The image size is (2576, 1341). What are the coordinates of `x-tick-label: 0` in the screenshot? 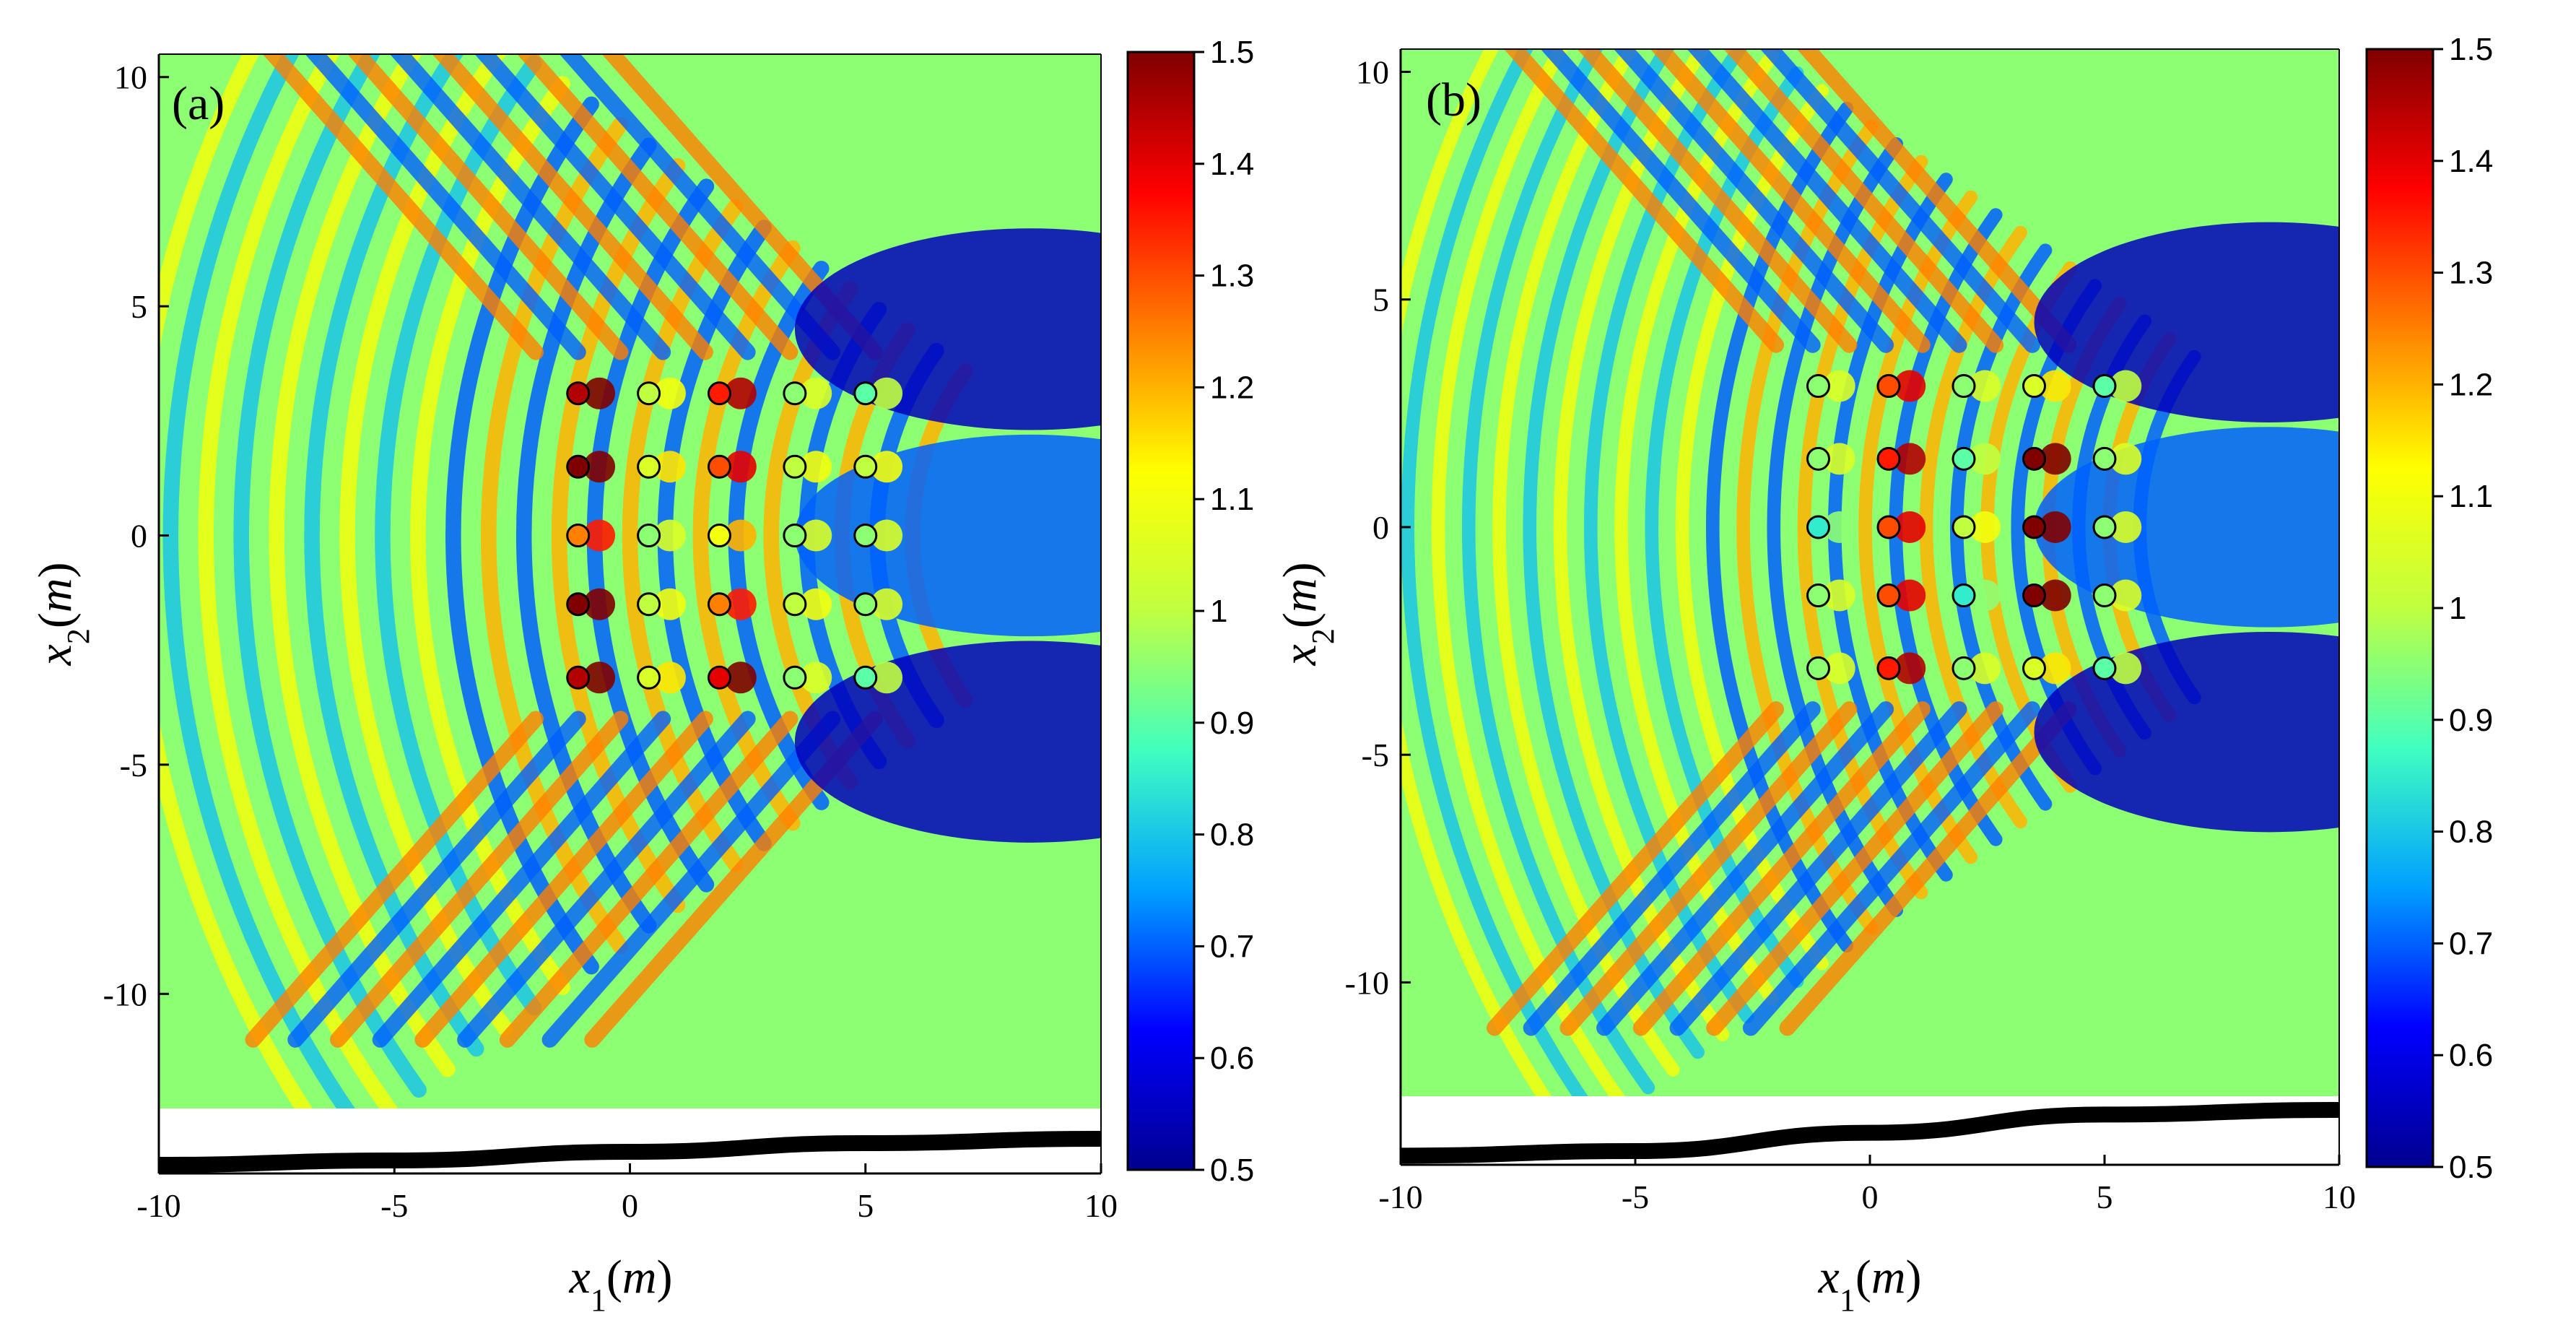 It's located at (1870, 1197).